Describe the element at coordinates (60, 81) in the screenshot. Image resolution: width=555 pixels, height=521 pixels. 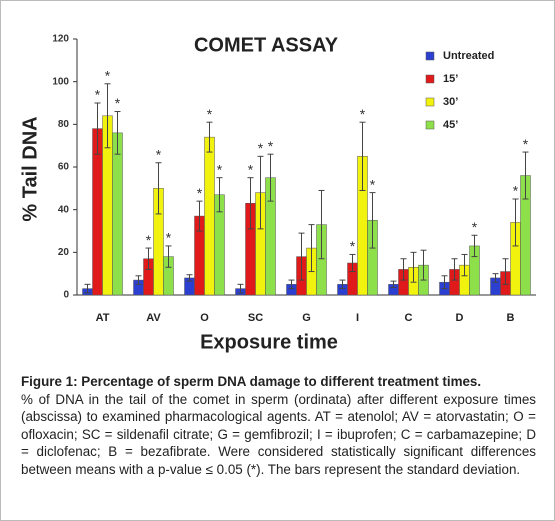
I see `y-tick-label: 100` at that location.